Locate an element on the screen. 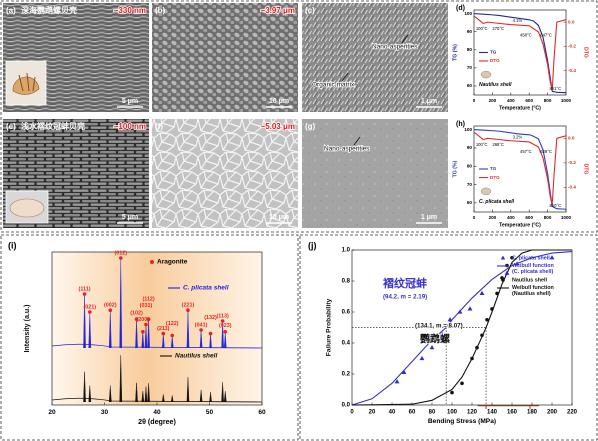 Image resolution: width=598 pixels, height=441 pixels. annotation: (134.1, m = 8.07) is located at coordinates (439, 326).